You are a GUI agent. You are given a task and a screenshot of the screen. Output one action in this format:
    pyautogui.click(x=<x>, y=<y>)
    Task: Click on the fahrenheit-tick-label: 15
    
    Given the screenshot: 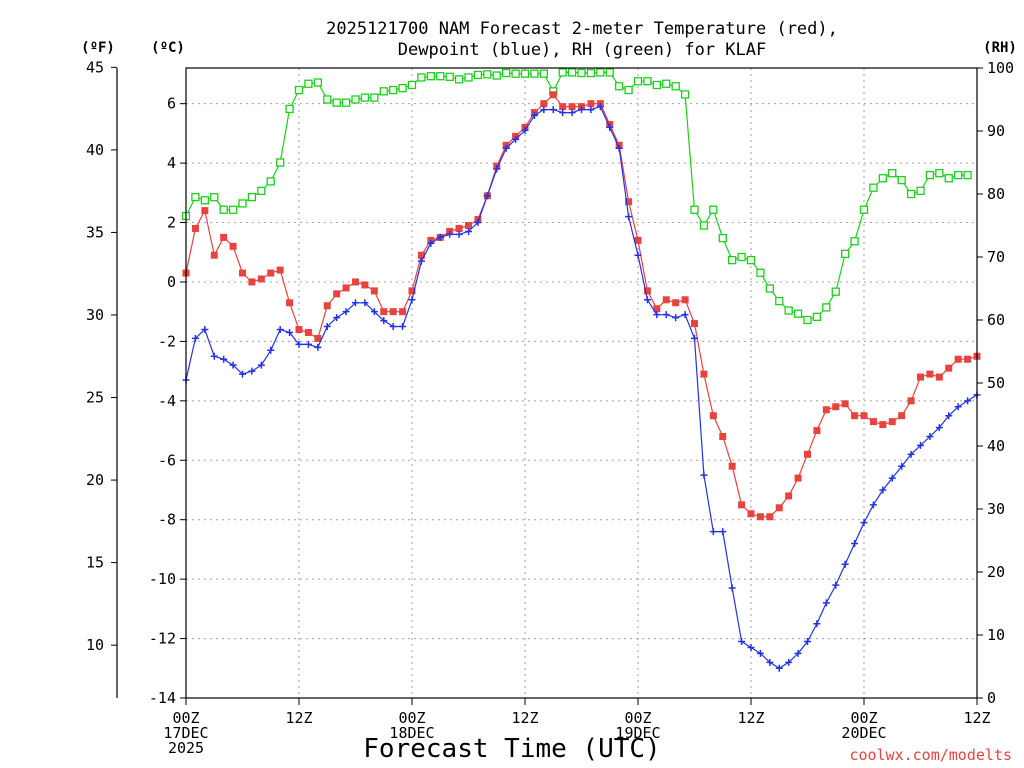 What is the action you would take?
    pyautogui.click(x=95, y=563)
    